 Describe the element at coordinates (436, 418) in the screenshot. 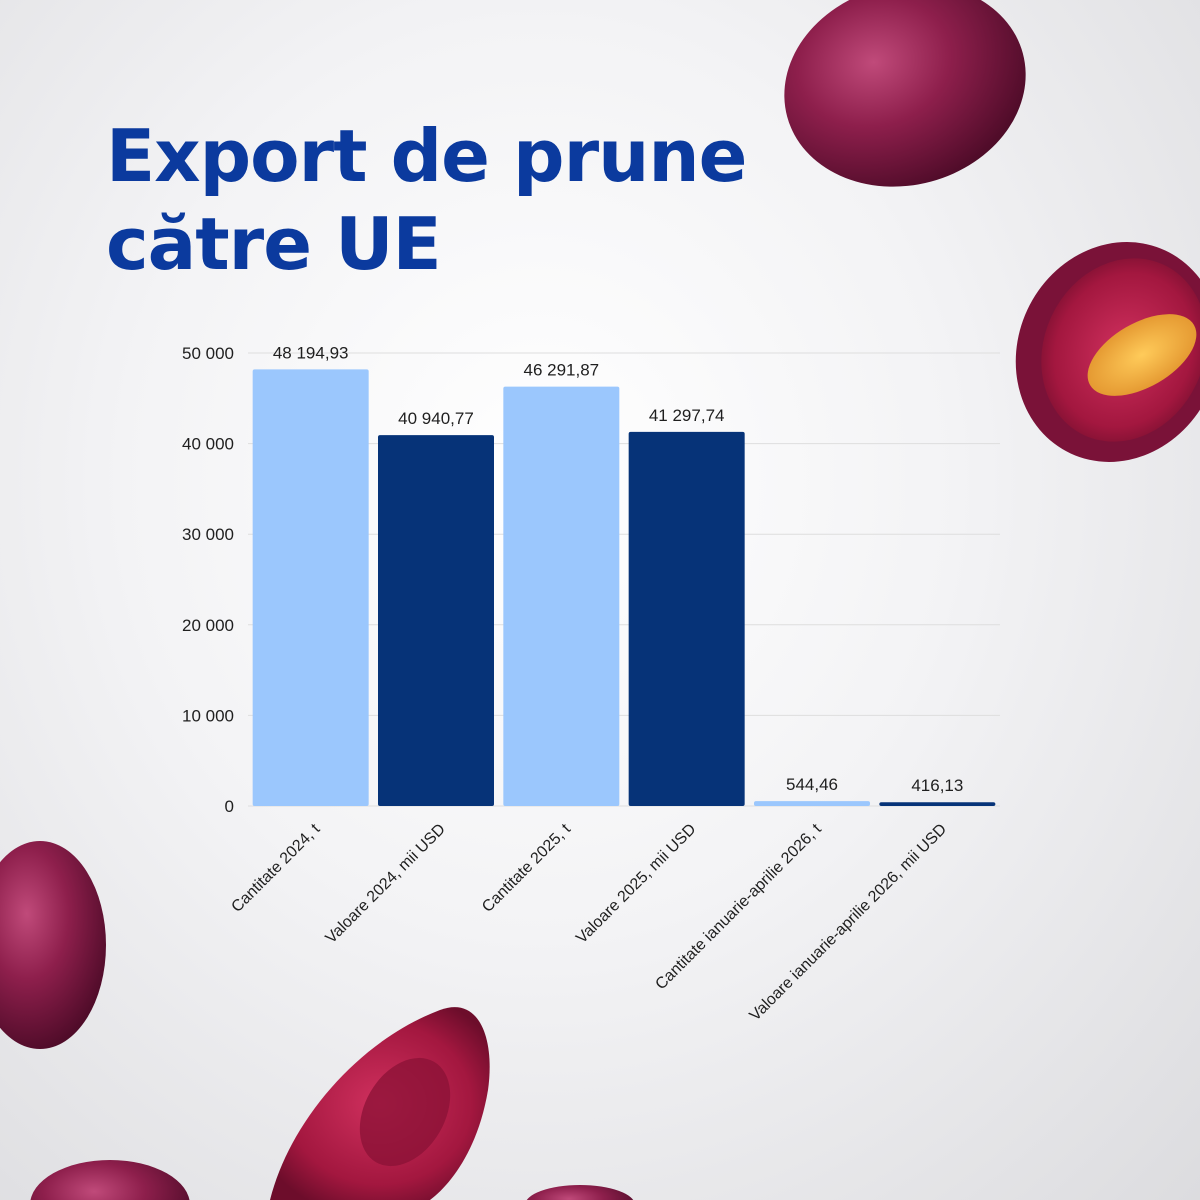

I see `data-label: 40 940,77` at that location.